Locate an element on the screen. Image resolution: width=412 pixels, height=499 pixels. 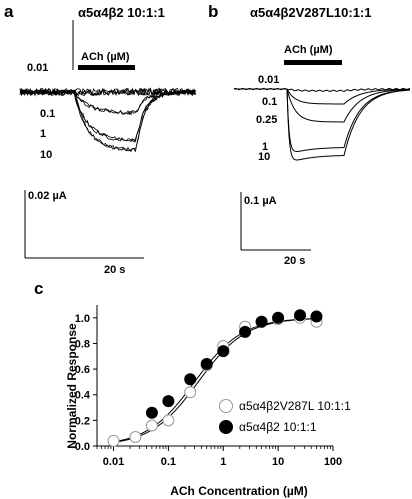
panel-b-concentration-label: 0.01 is located at coordinates (268, 80).